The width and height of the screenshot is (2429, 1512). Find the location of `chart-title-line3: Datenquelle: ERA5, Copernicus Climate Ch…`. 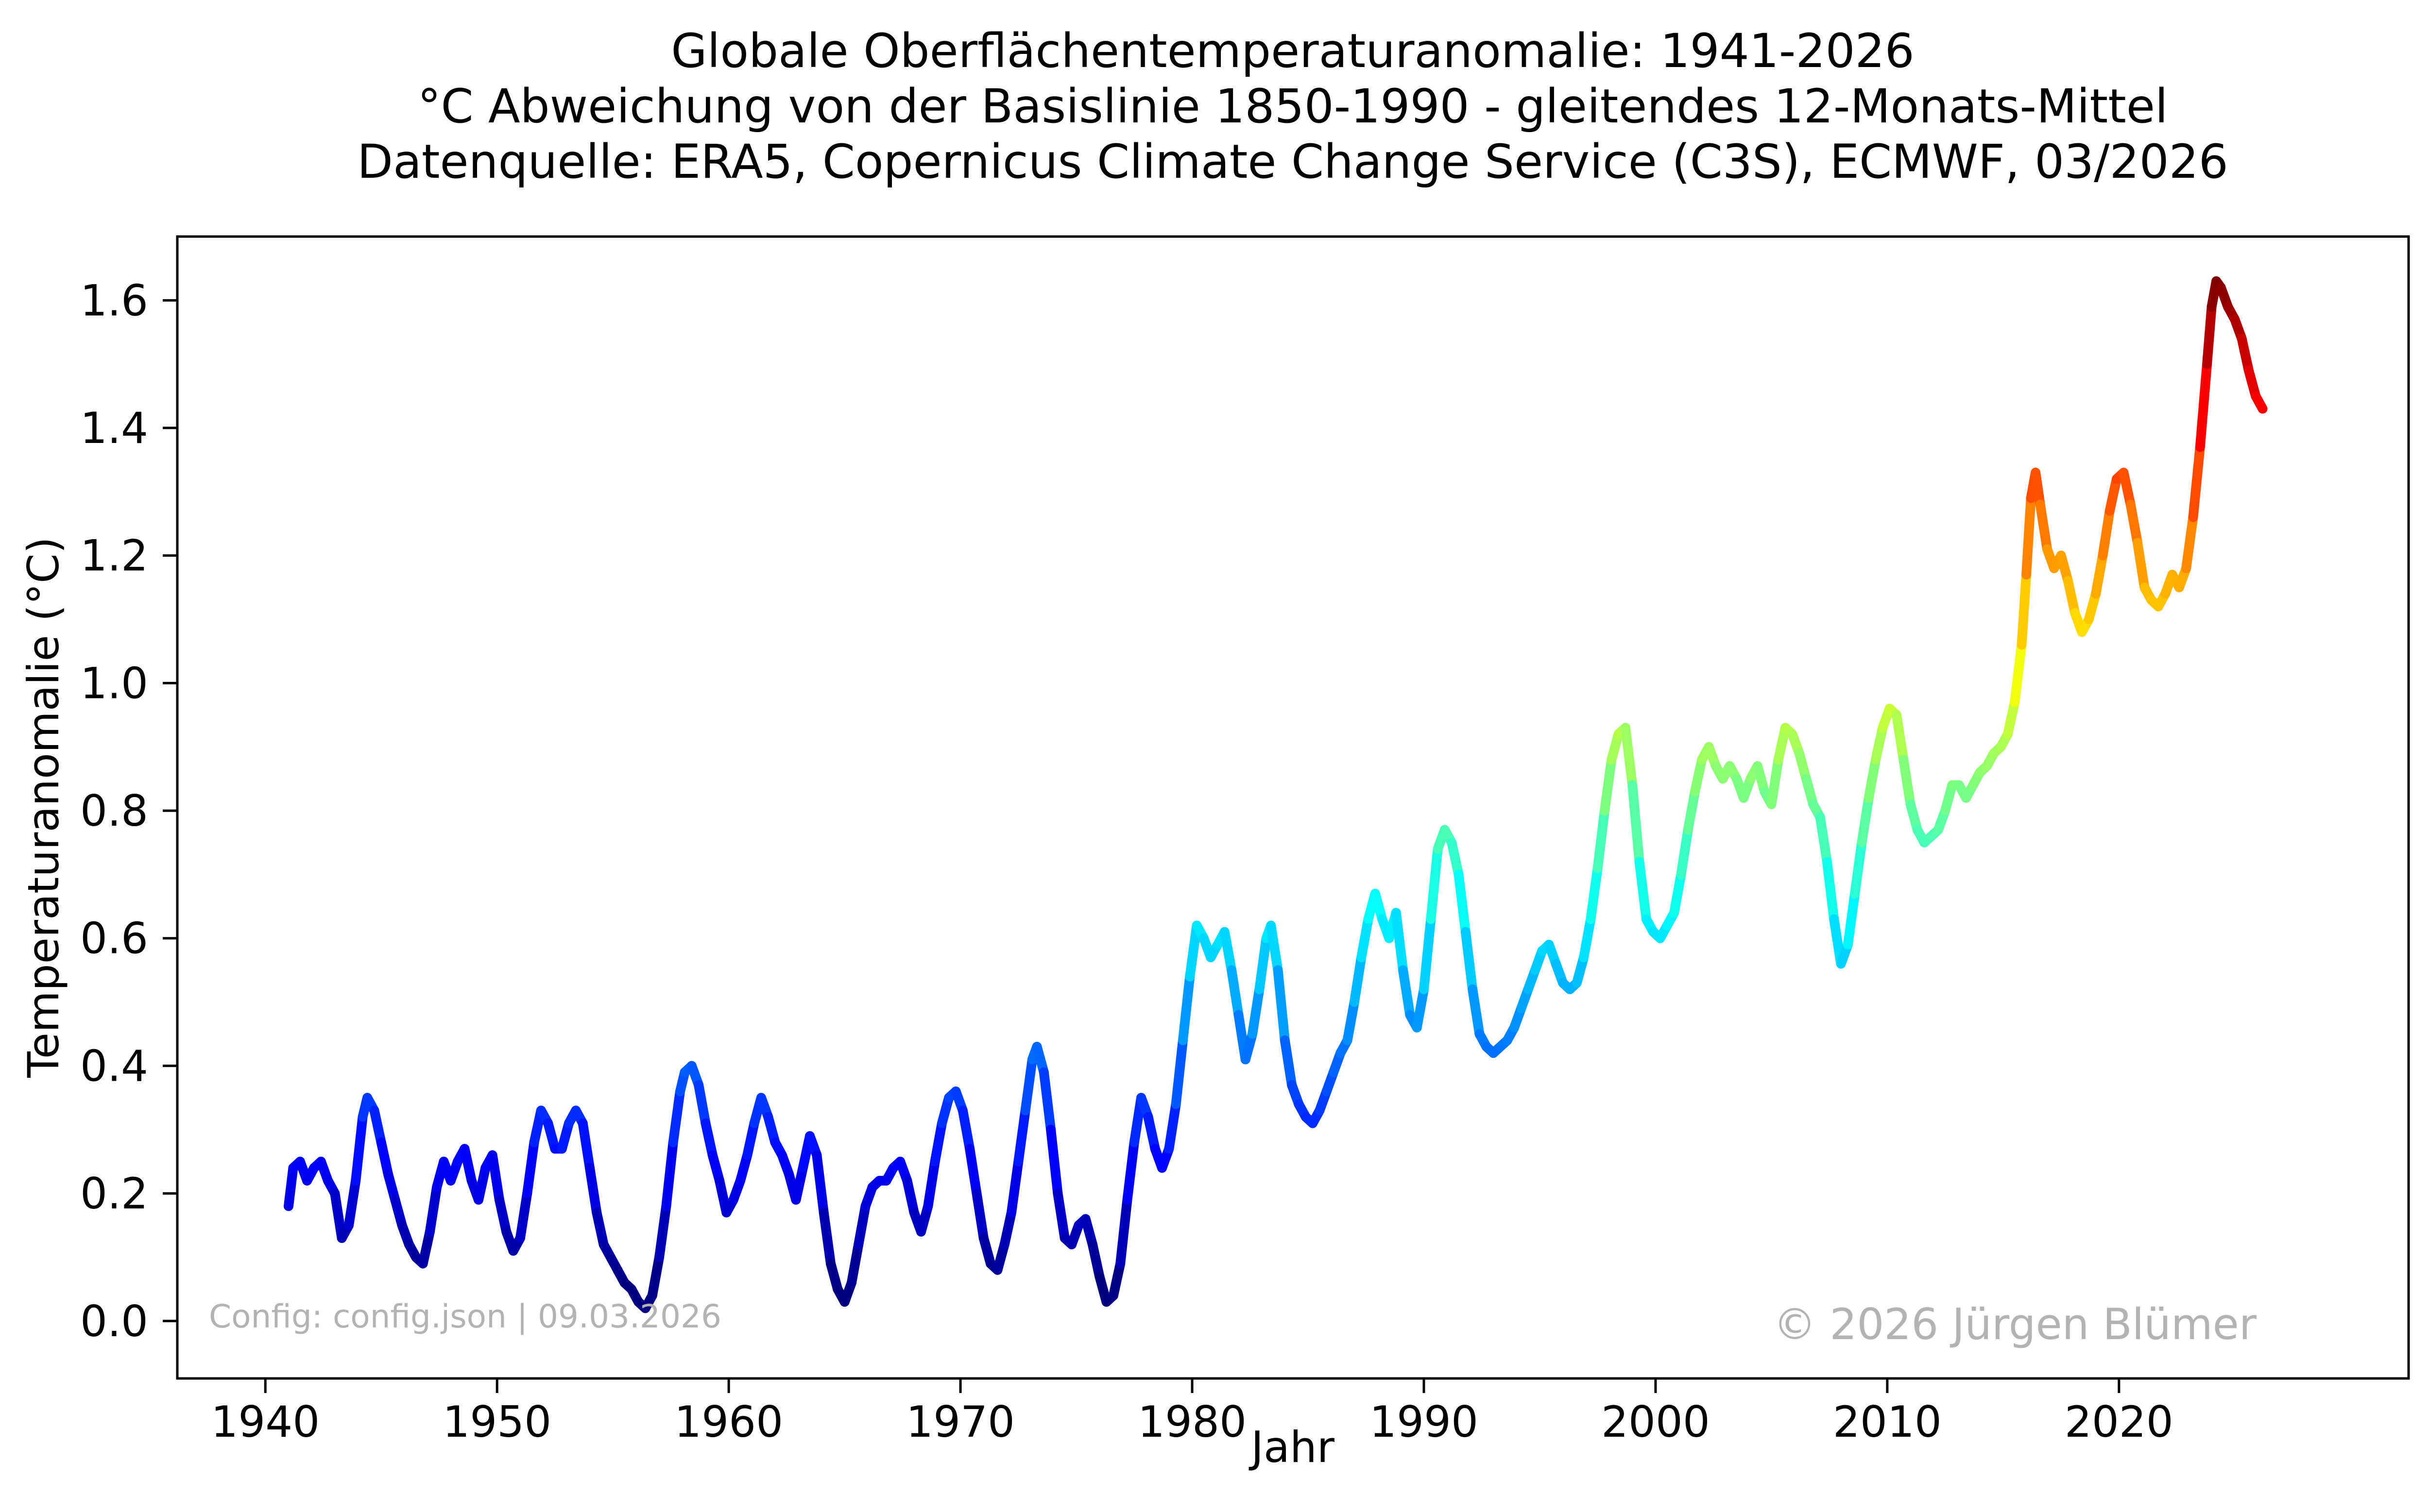

chart-title-line3: Datenquelle: ERA5, Copernicus Climate Ch… is located at coordinates (1292, 162).